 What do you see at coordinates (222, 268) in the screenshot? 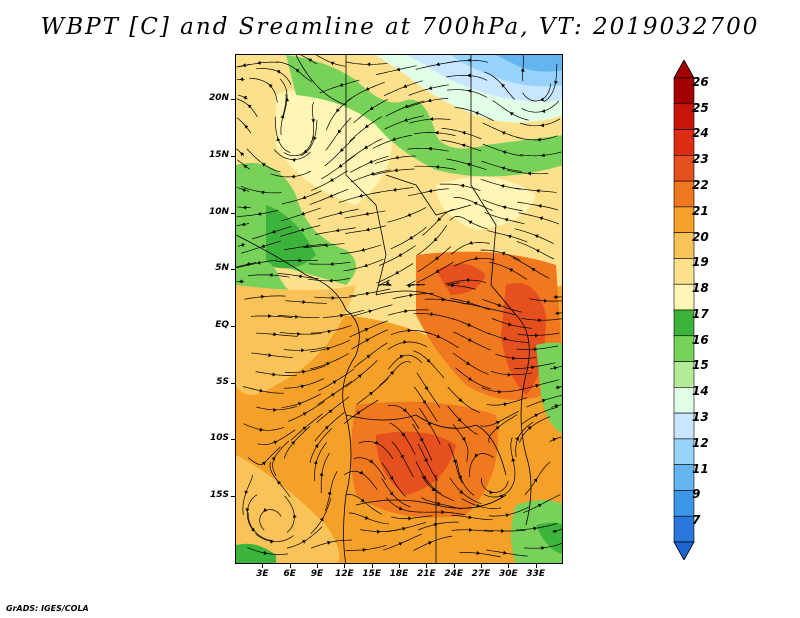
I see `lat-tick-label: 5N` at bounding box center [222, 268].